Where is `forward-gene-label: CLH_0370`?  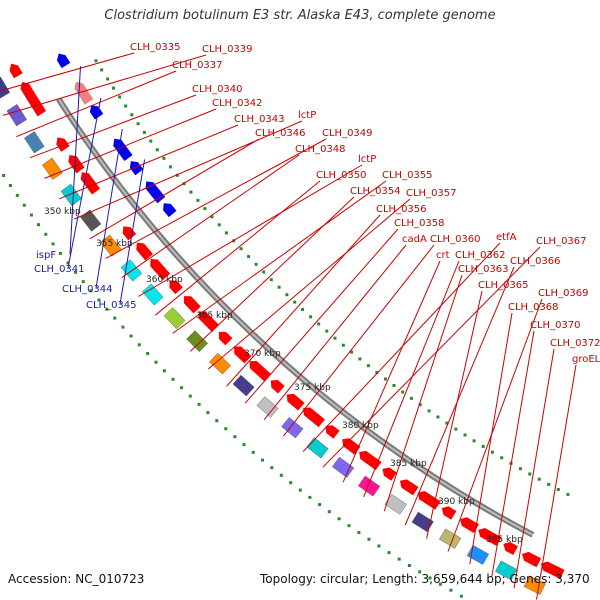 forward-gene-label: CLH_0370 is located at coordinates (555, 325).